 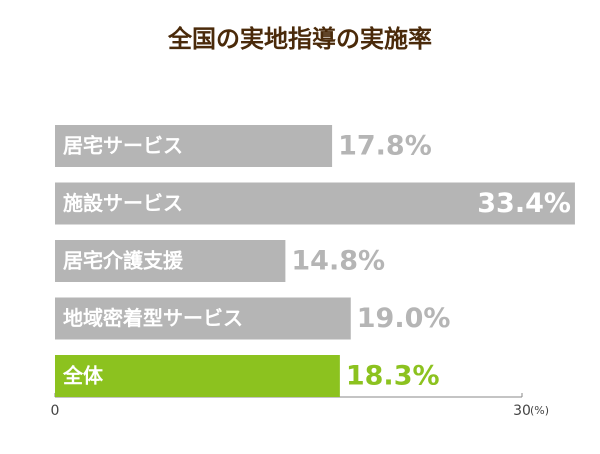 I want to click on category-label: 居宅介護支援, so click(x=123, y=261).